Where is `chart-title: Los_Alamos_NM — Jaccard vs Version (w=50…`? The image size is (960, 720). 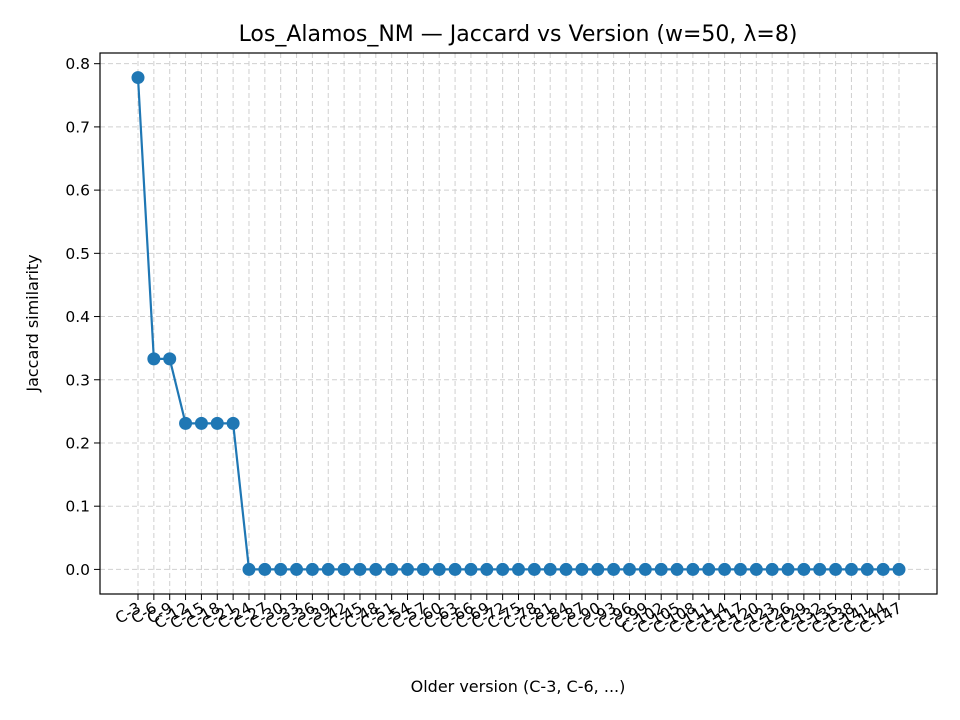
chart-title: Los_Alamos_NM — Jaccard vs Version (w=50… is located at coordinates (518, 34).